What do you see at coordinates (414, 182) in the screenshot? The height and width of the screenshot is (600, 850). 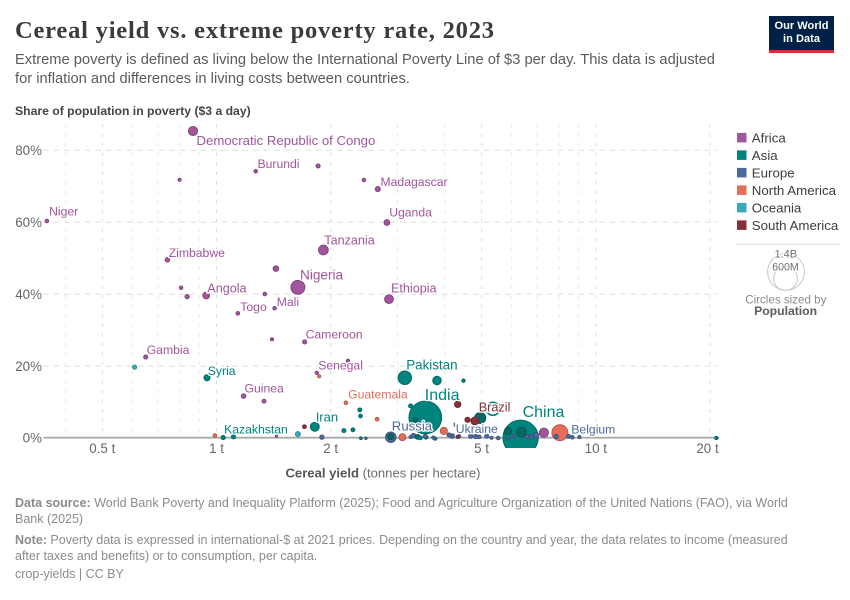 I see `svg-text: Madagascar` at bounding box center [414, 182].